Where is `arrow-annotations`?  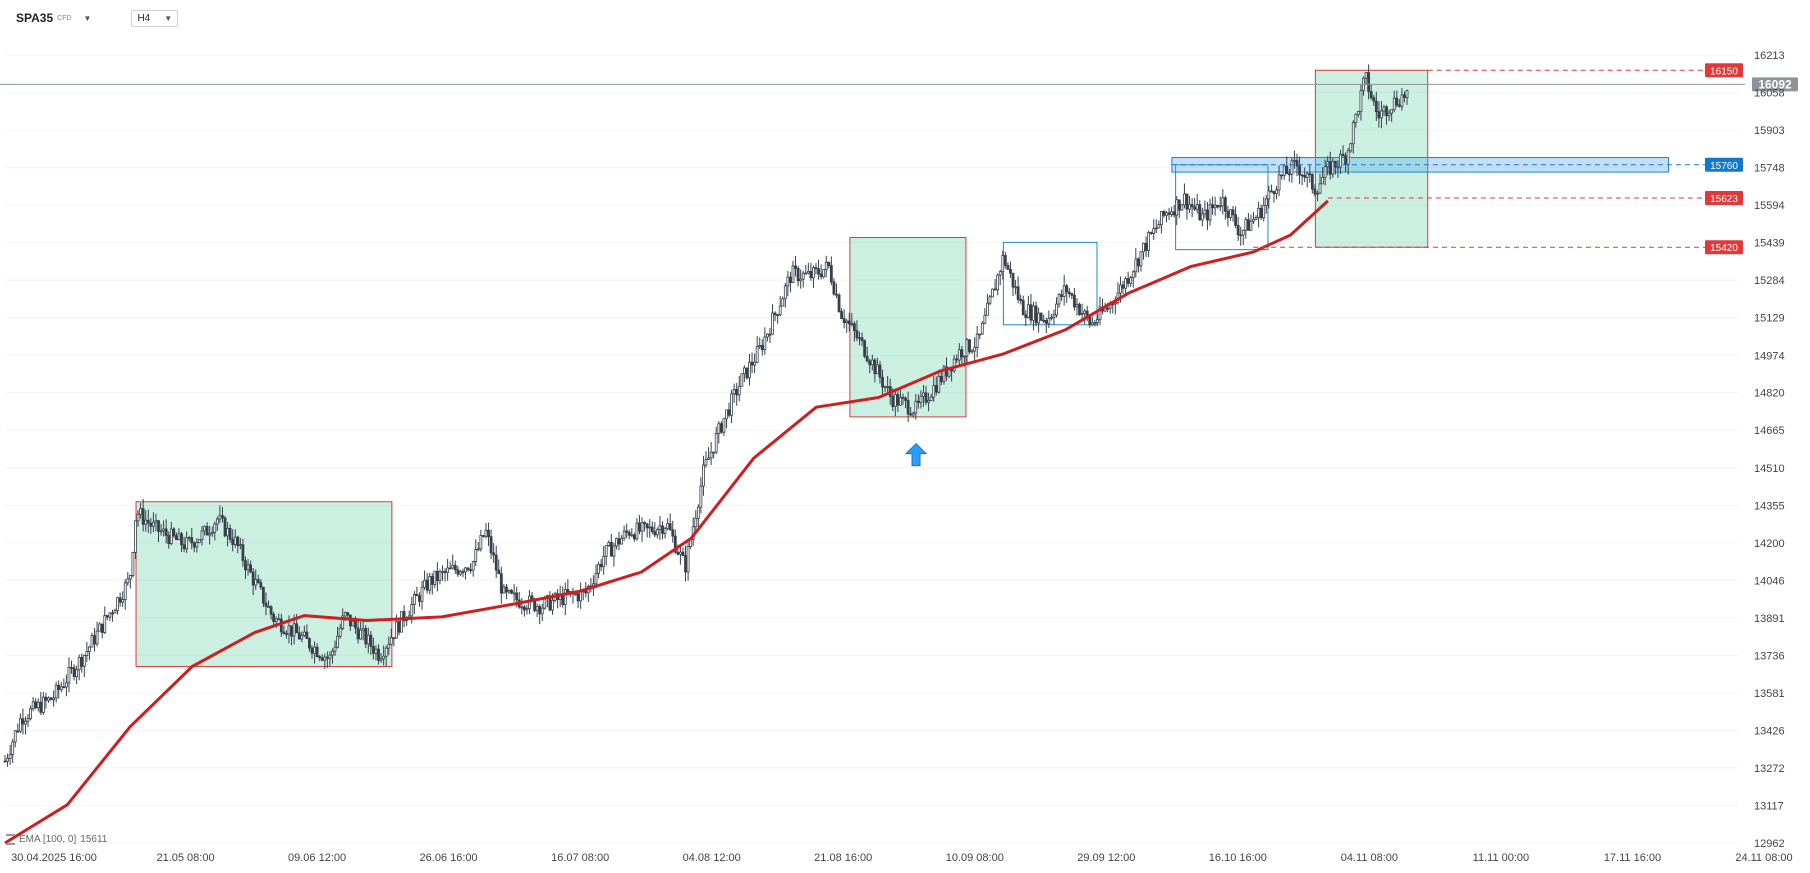 arrow-annotations is located at coordinates (916, 454).